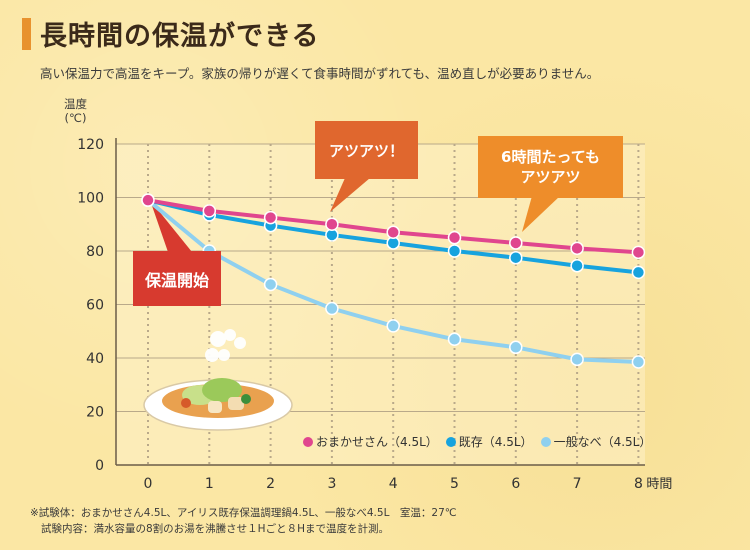  I want to click on callout-pointer-after-6h, so click(541, 214).